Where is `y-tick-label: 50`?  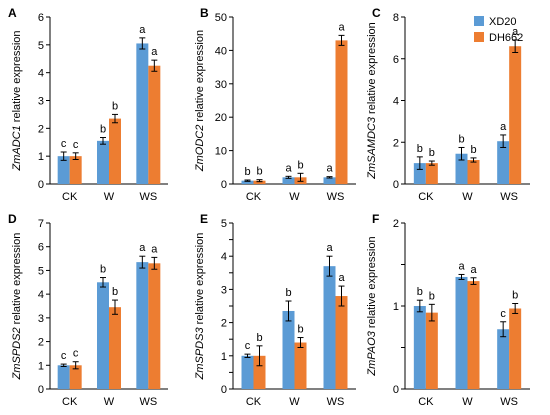 y-tick-label: 50 is located at coordinates (221, 18).